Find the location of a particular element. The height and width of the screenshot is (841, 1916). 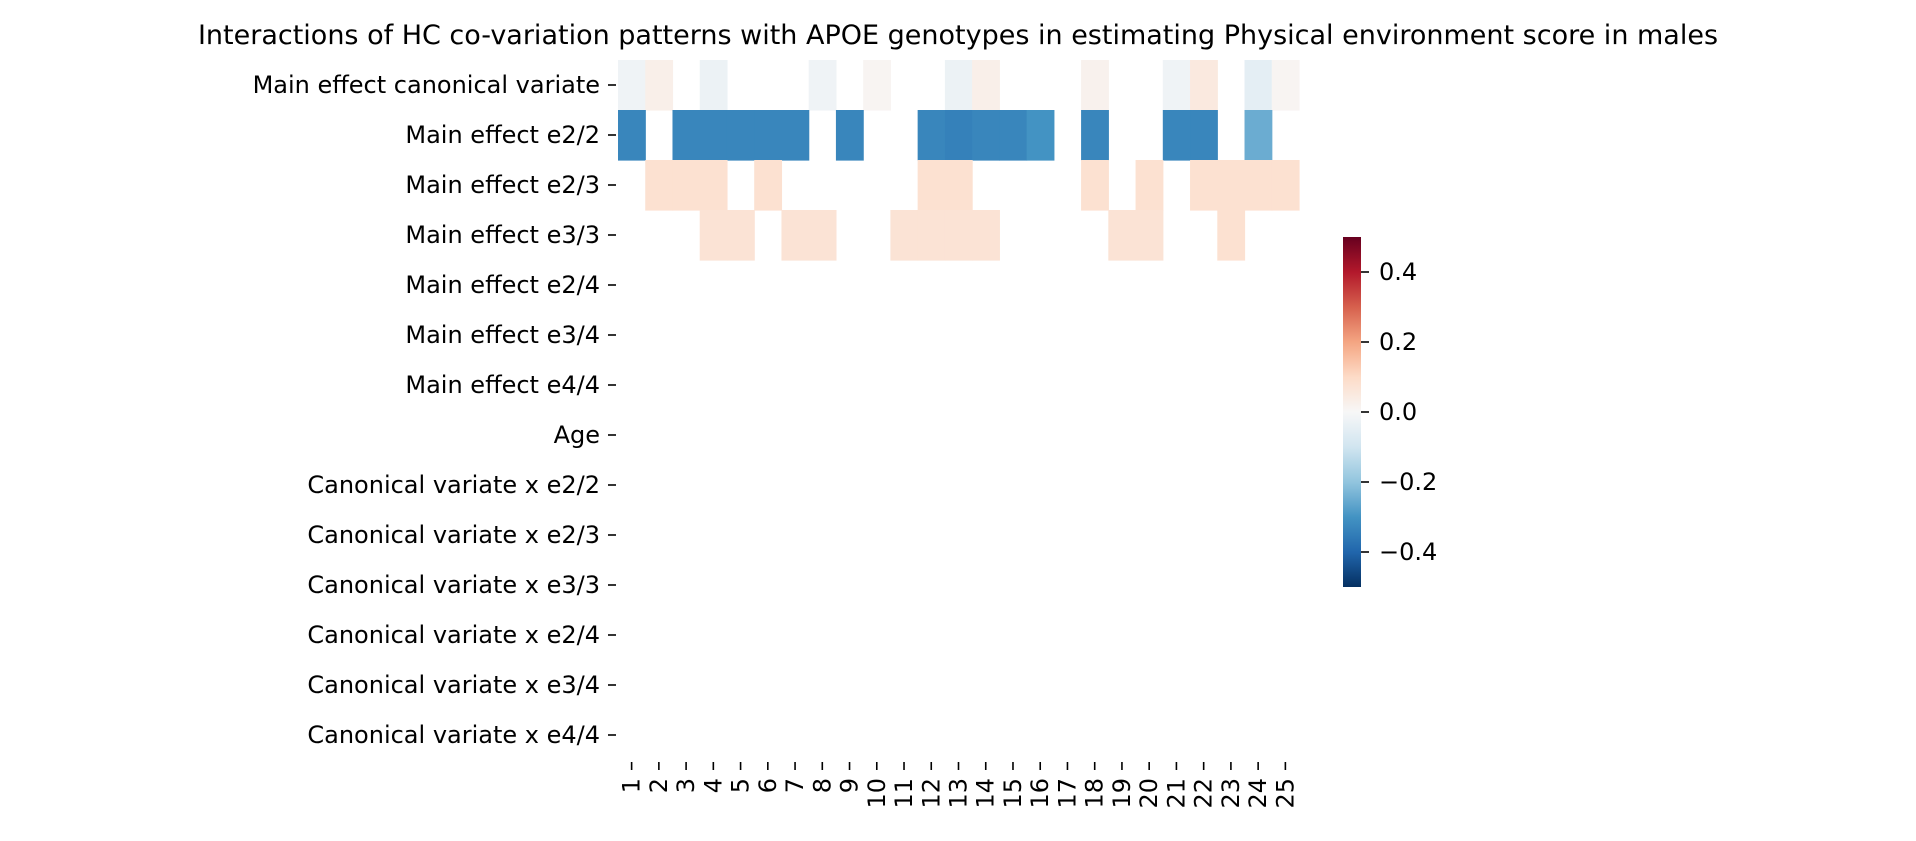

column-label: 23 is located at coordinates (1231, 793).